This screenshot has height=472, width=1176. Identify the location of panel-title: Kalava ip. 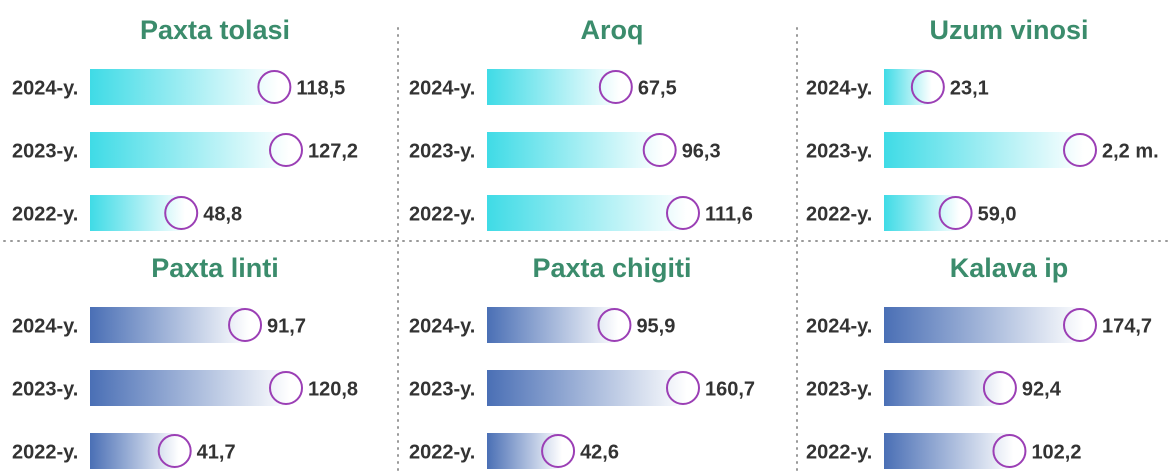
(1009, 268).